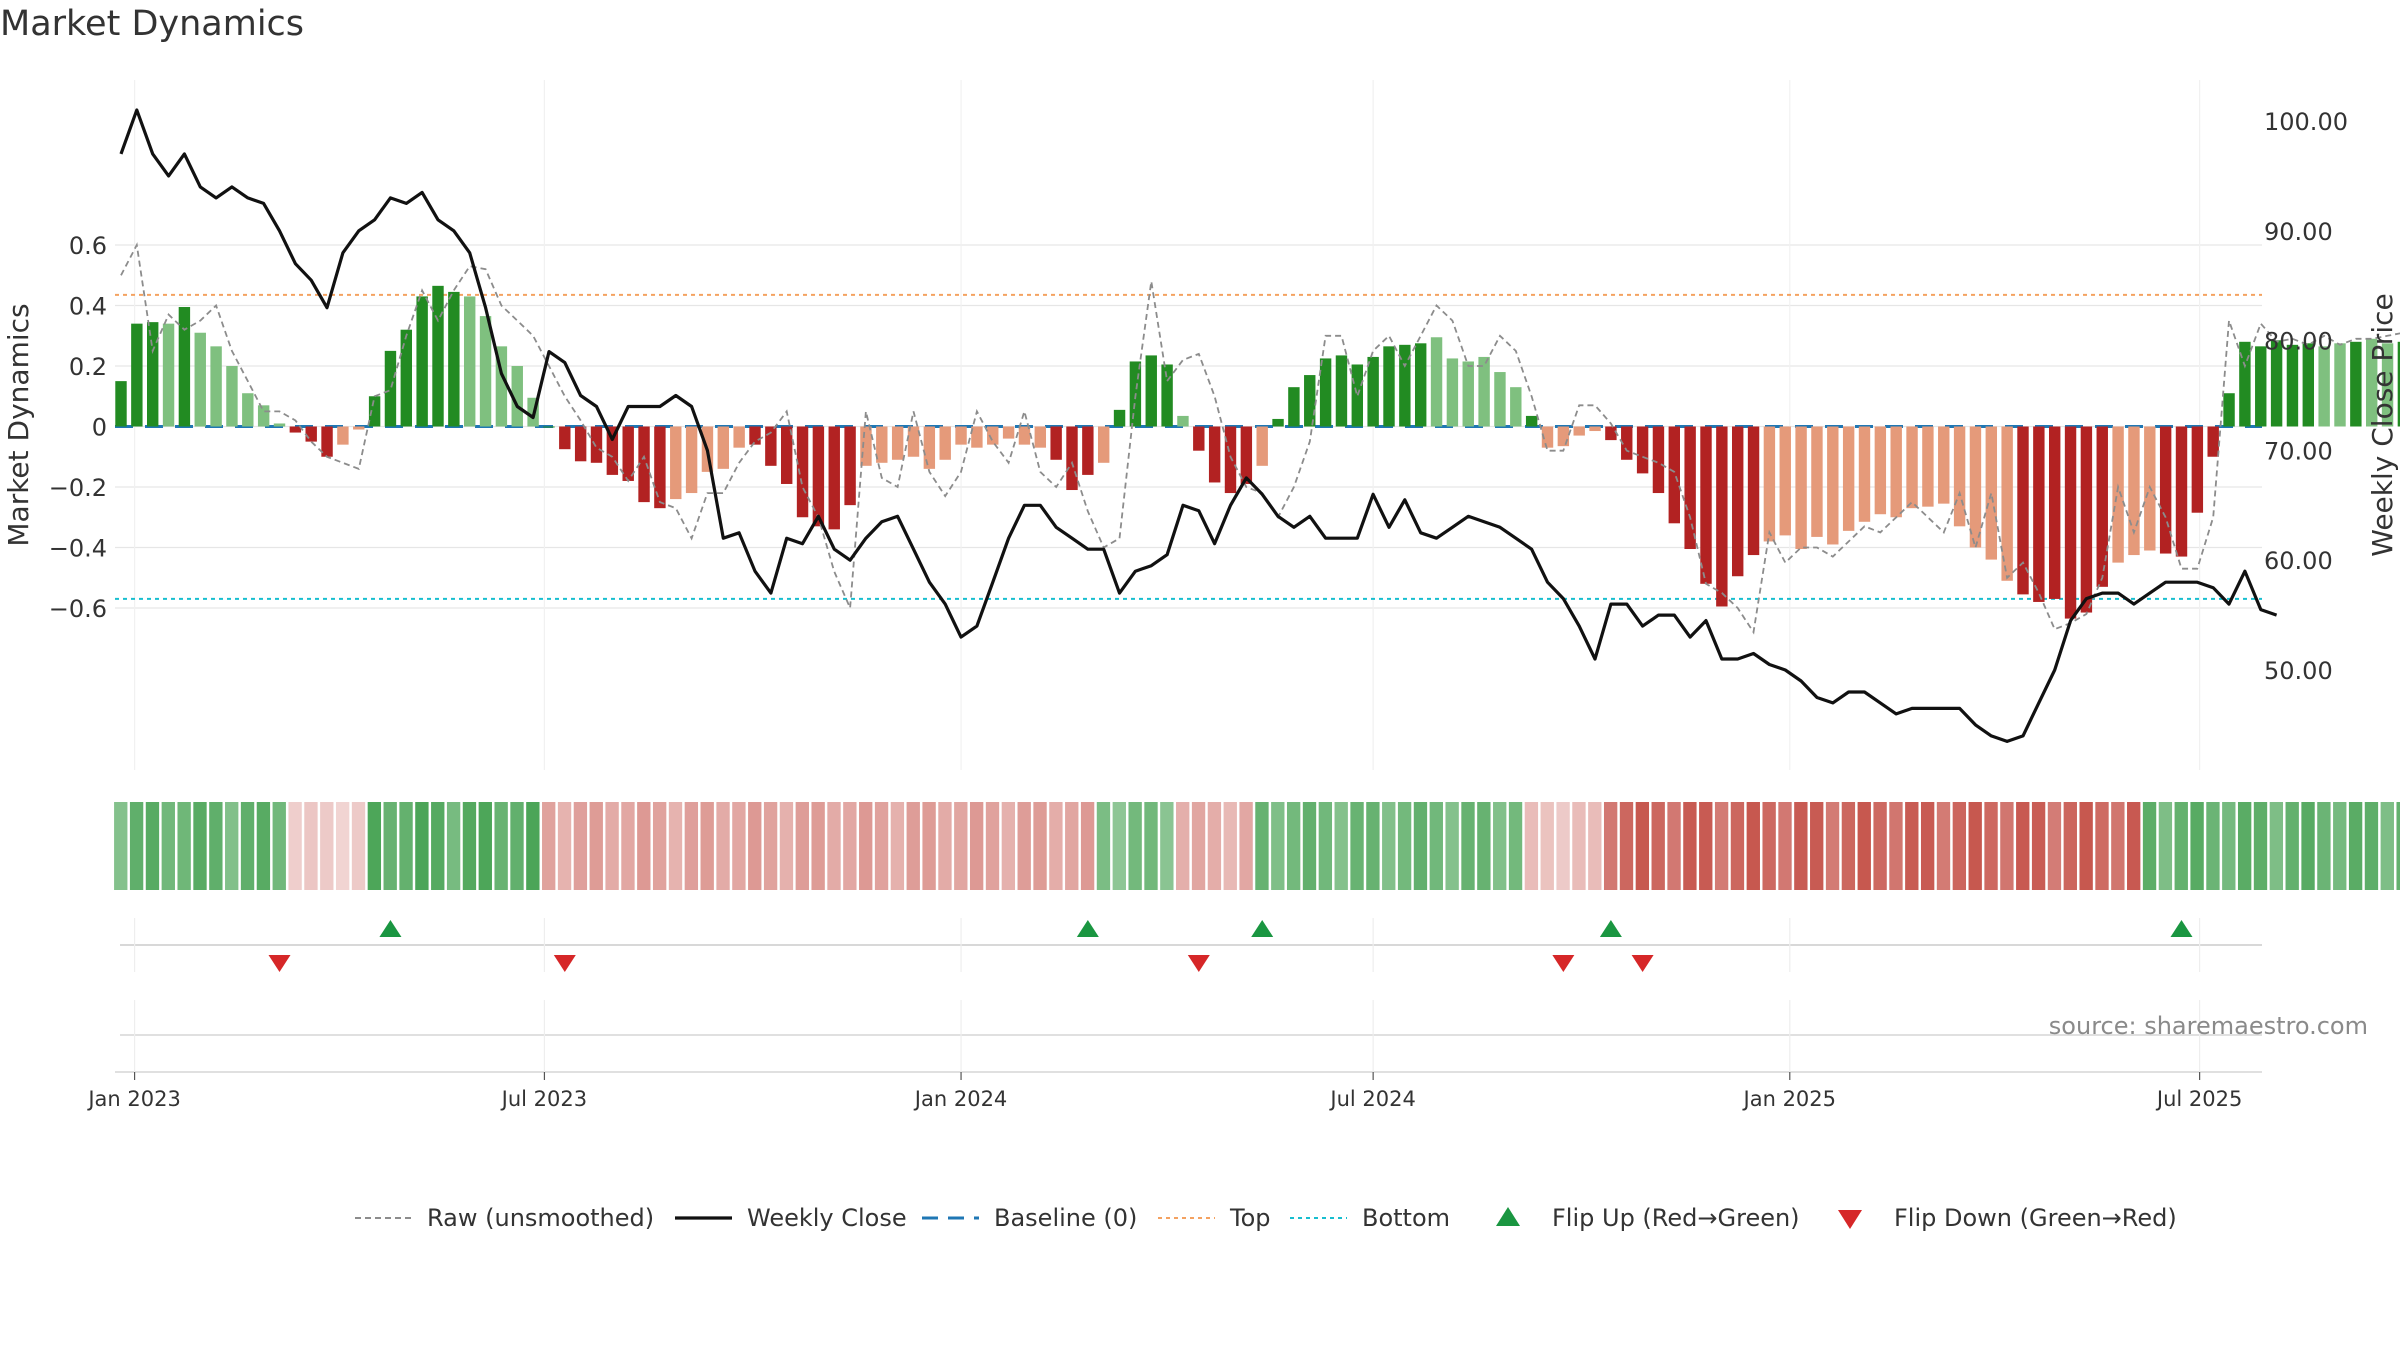  Describe the element at coordinates (78, 609) in the screenshot. I see `y-tick-label: −0.6` at that location.